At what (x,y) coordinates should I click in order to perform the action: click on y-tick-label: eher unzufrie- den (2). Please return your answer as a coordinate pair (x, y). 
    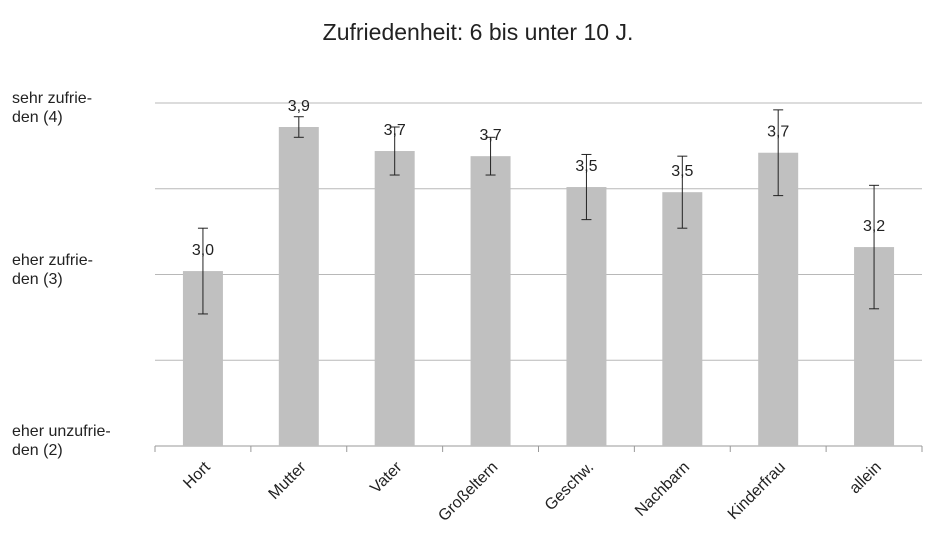
    Looking at the image, I should click on (61, 441).